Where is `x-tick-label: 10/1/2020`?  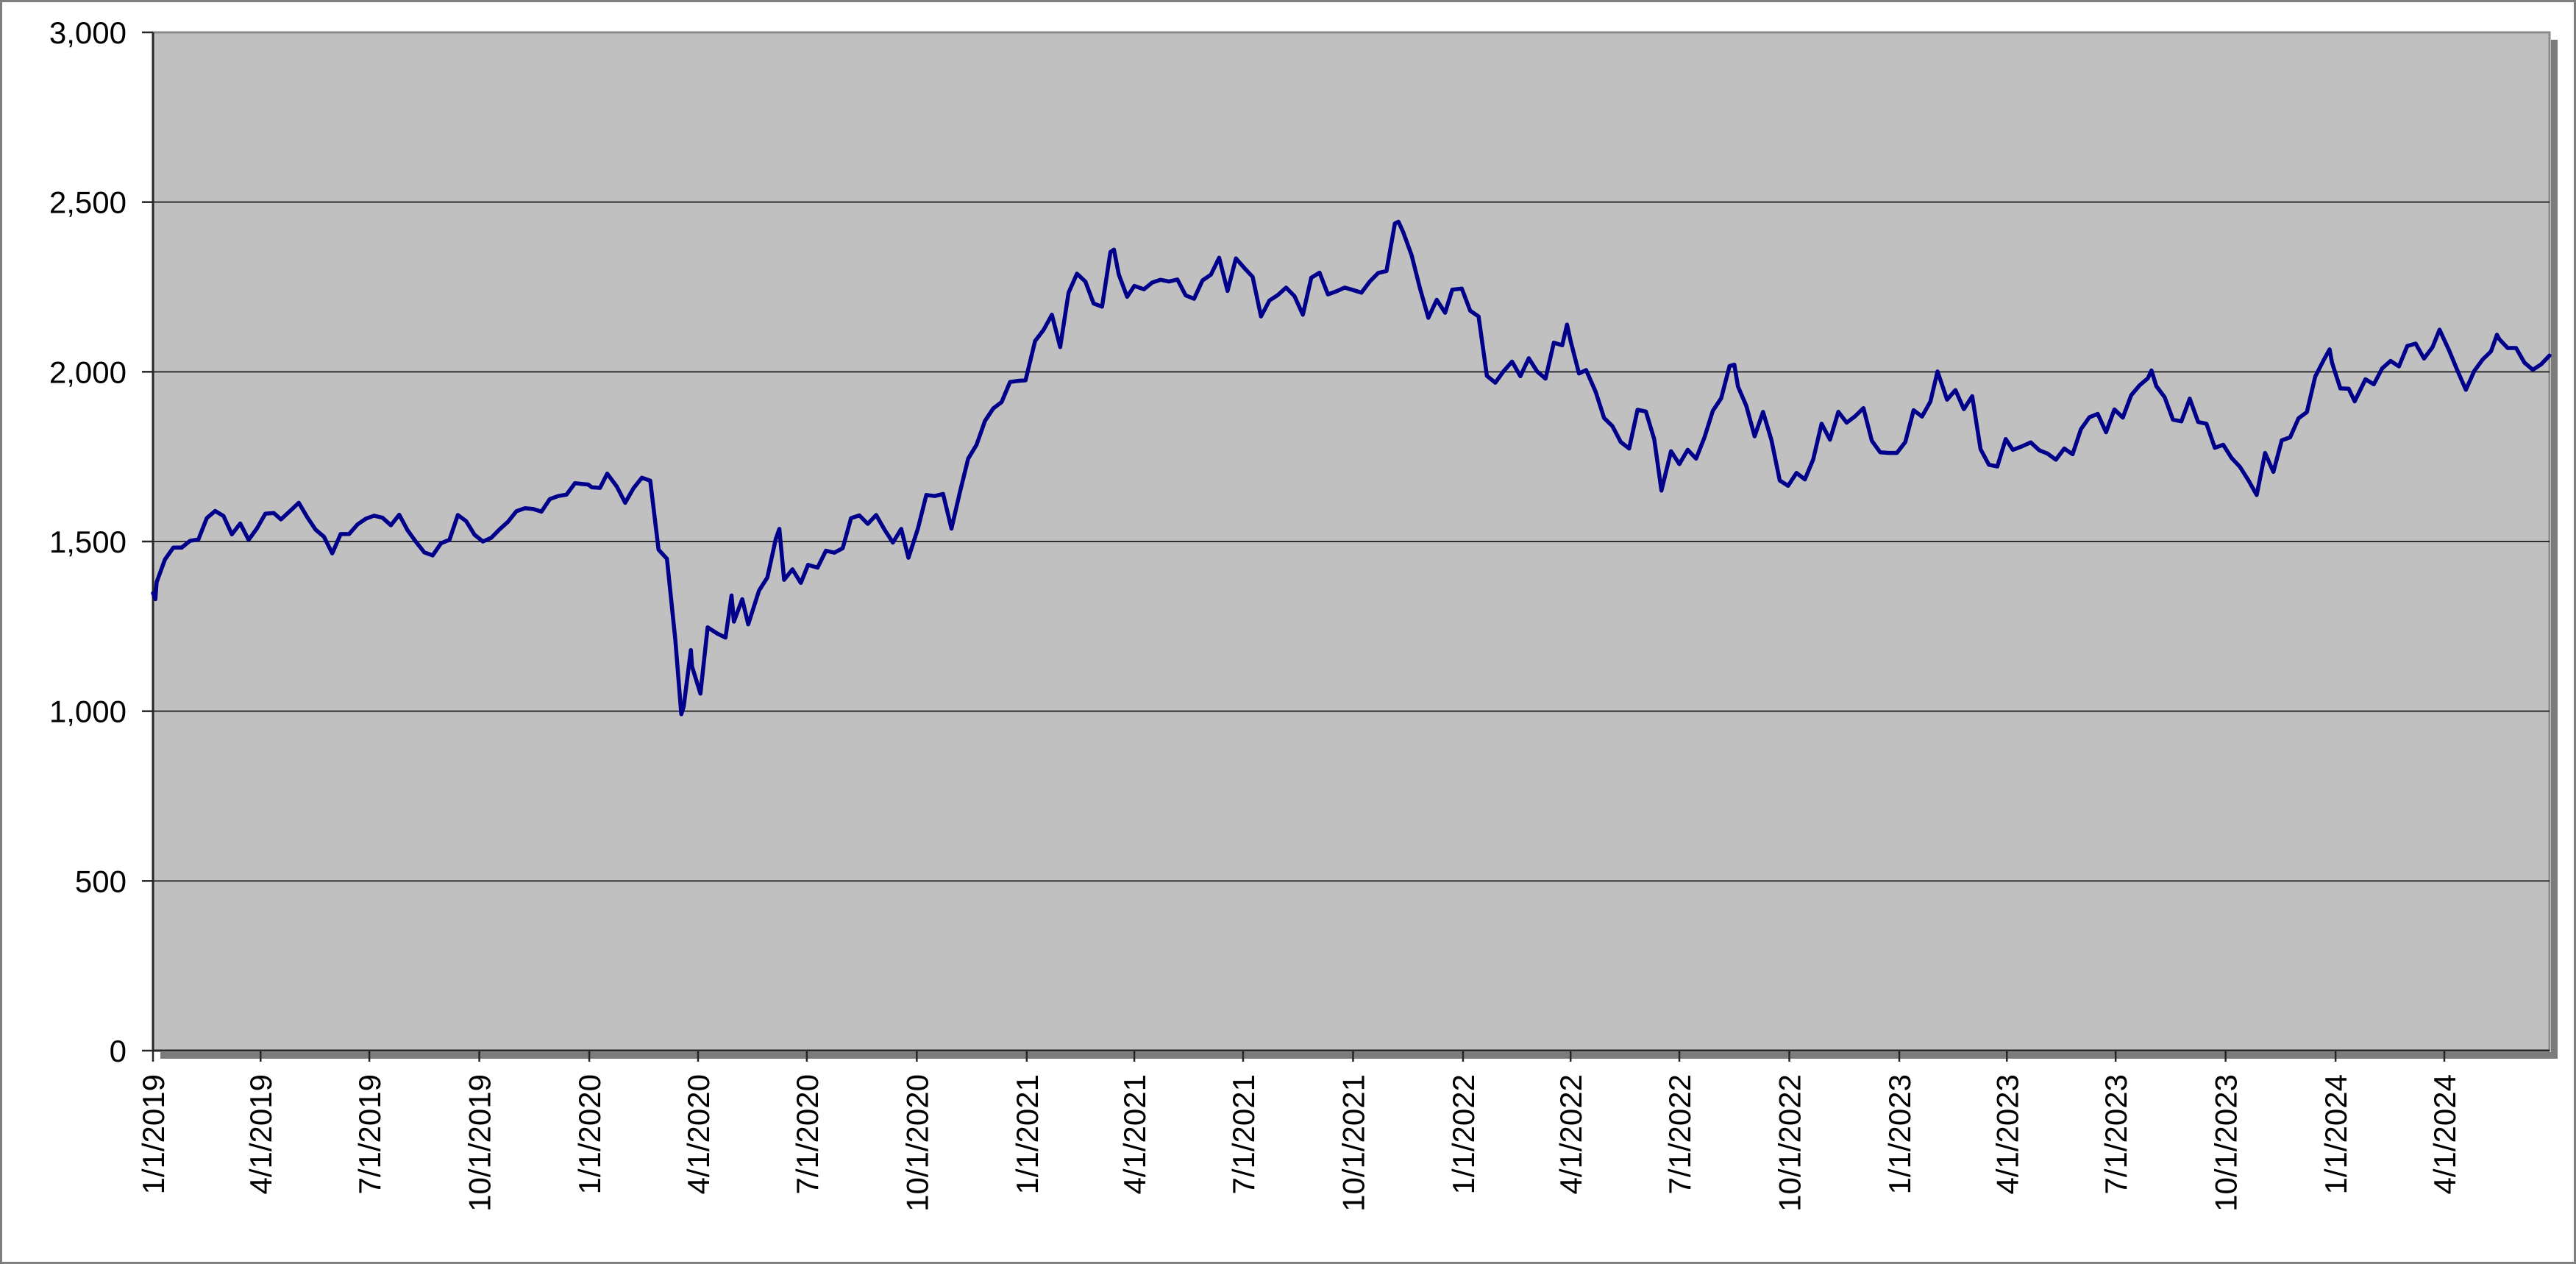
x-tick-label: 10/1/2020 is located at coordinates (917, 1143).